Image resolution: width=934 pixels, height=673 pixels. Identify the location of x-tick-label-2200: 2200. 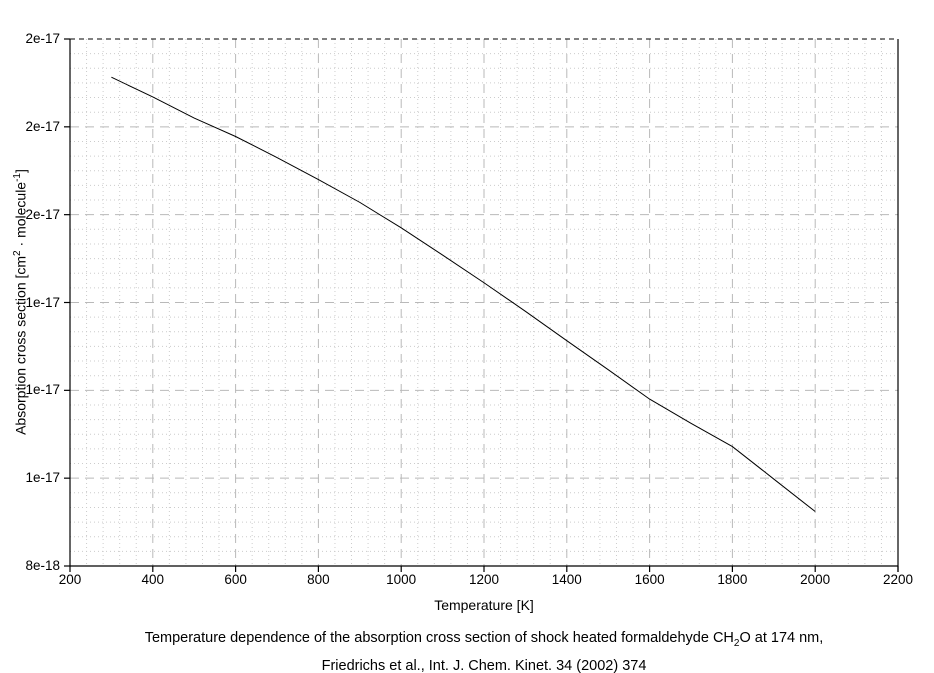
(898, 579).